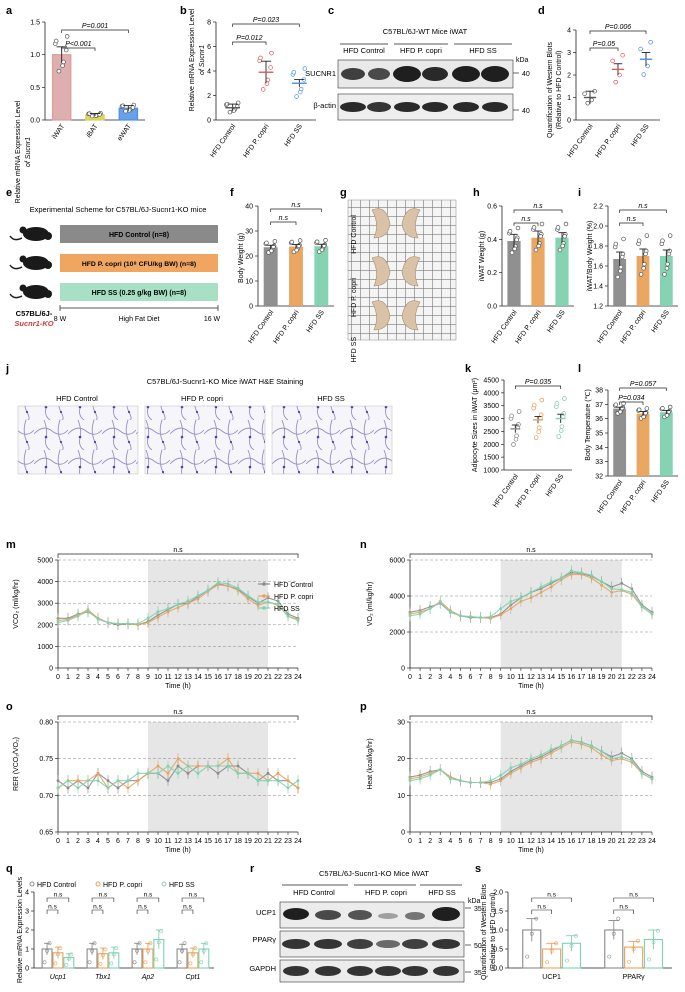 The height and width of the screenshot is (992, 685). Describe the element at coordinates (598, 307) in the screenshot. I see `i-y-tick-label: 1.2` at that location.